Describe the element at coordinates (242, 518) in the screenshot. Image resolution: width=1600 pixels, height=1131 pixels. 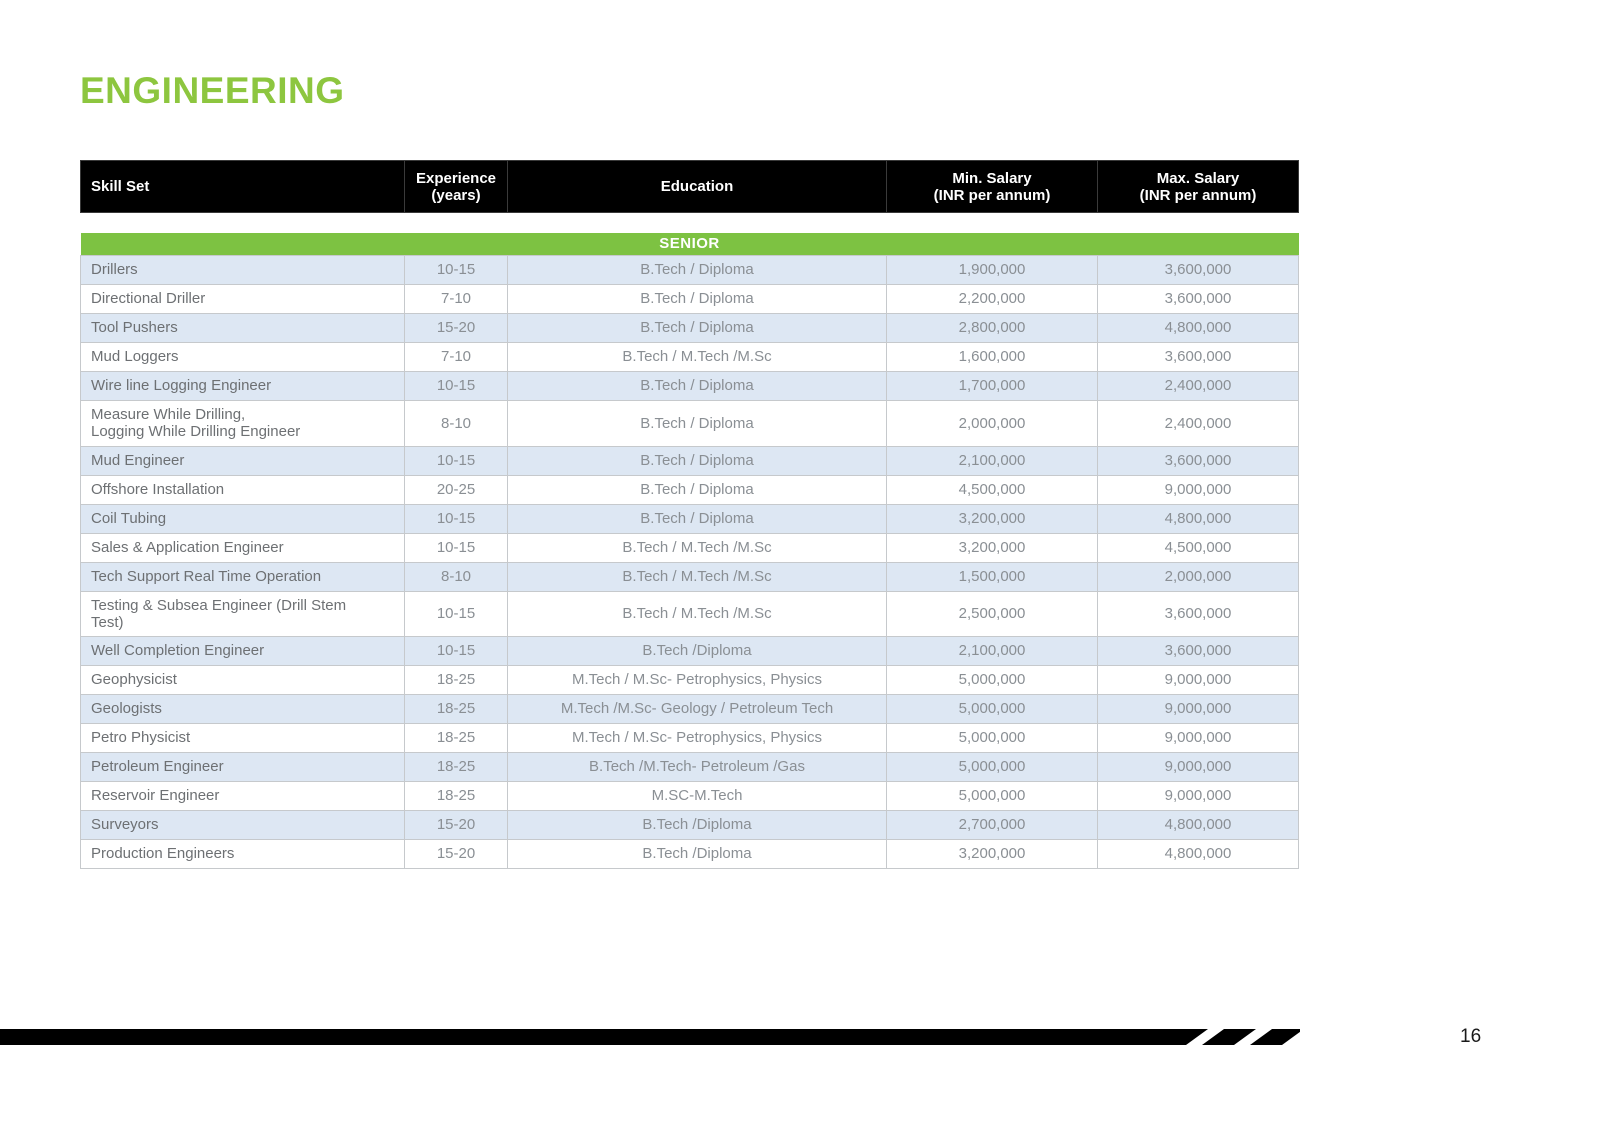
I see `skill-cell: Coil Tubing` at that location.